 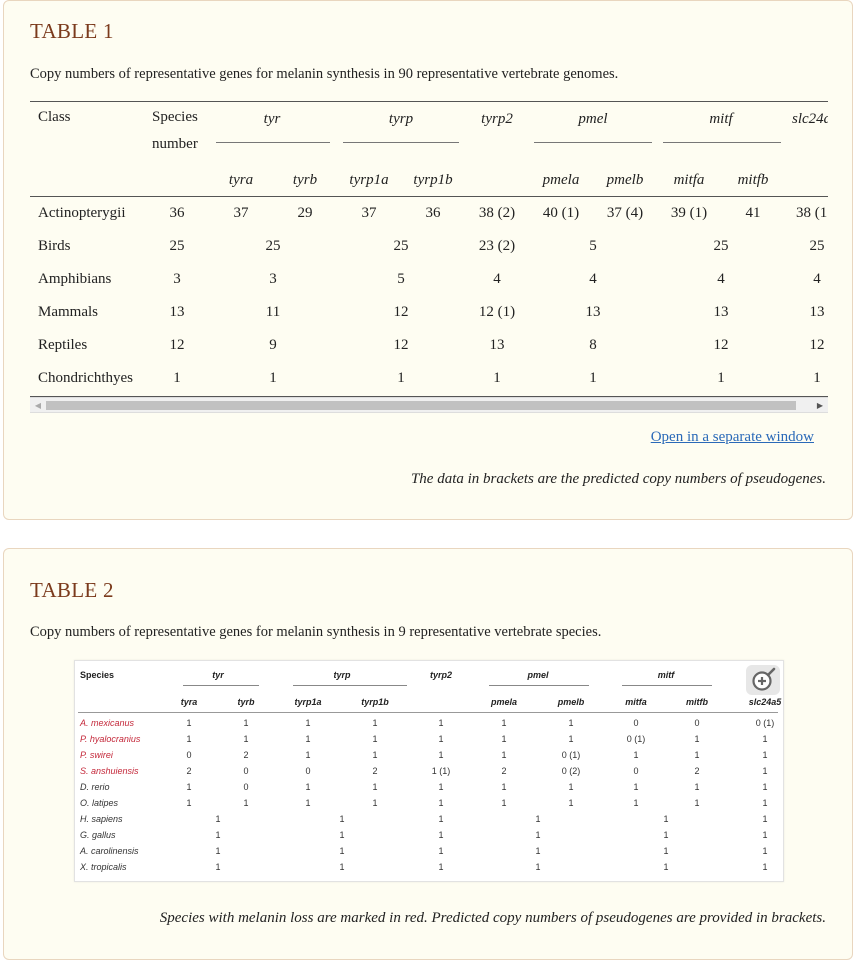 I want to click on scroll-right-arrow-icon: ▶, so click(x=820, y=405).